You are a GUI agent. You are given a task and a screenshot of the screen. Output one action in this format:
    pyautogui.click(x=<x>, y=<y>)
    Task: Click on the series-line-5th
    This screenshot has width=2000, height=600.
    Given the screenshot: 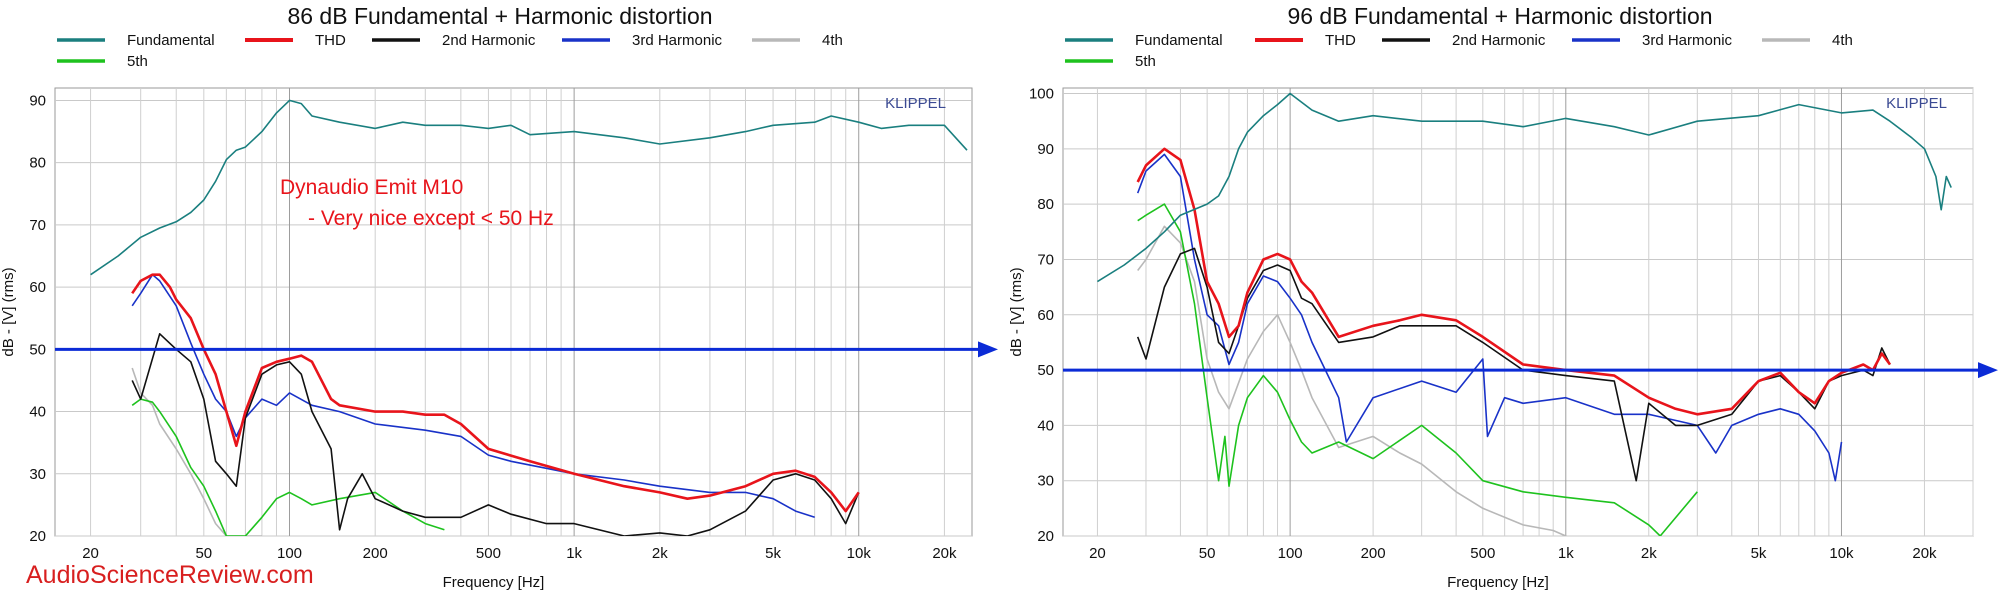 What is the action you would take?
    pyautogui.click(x=288, y=467)
    